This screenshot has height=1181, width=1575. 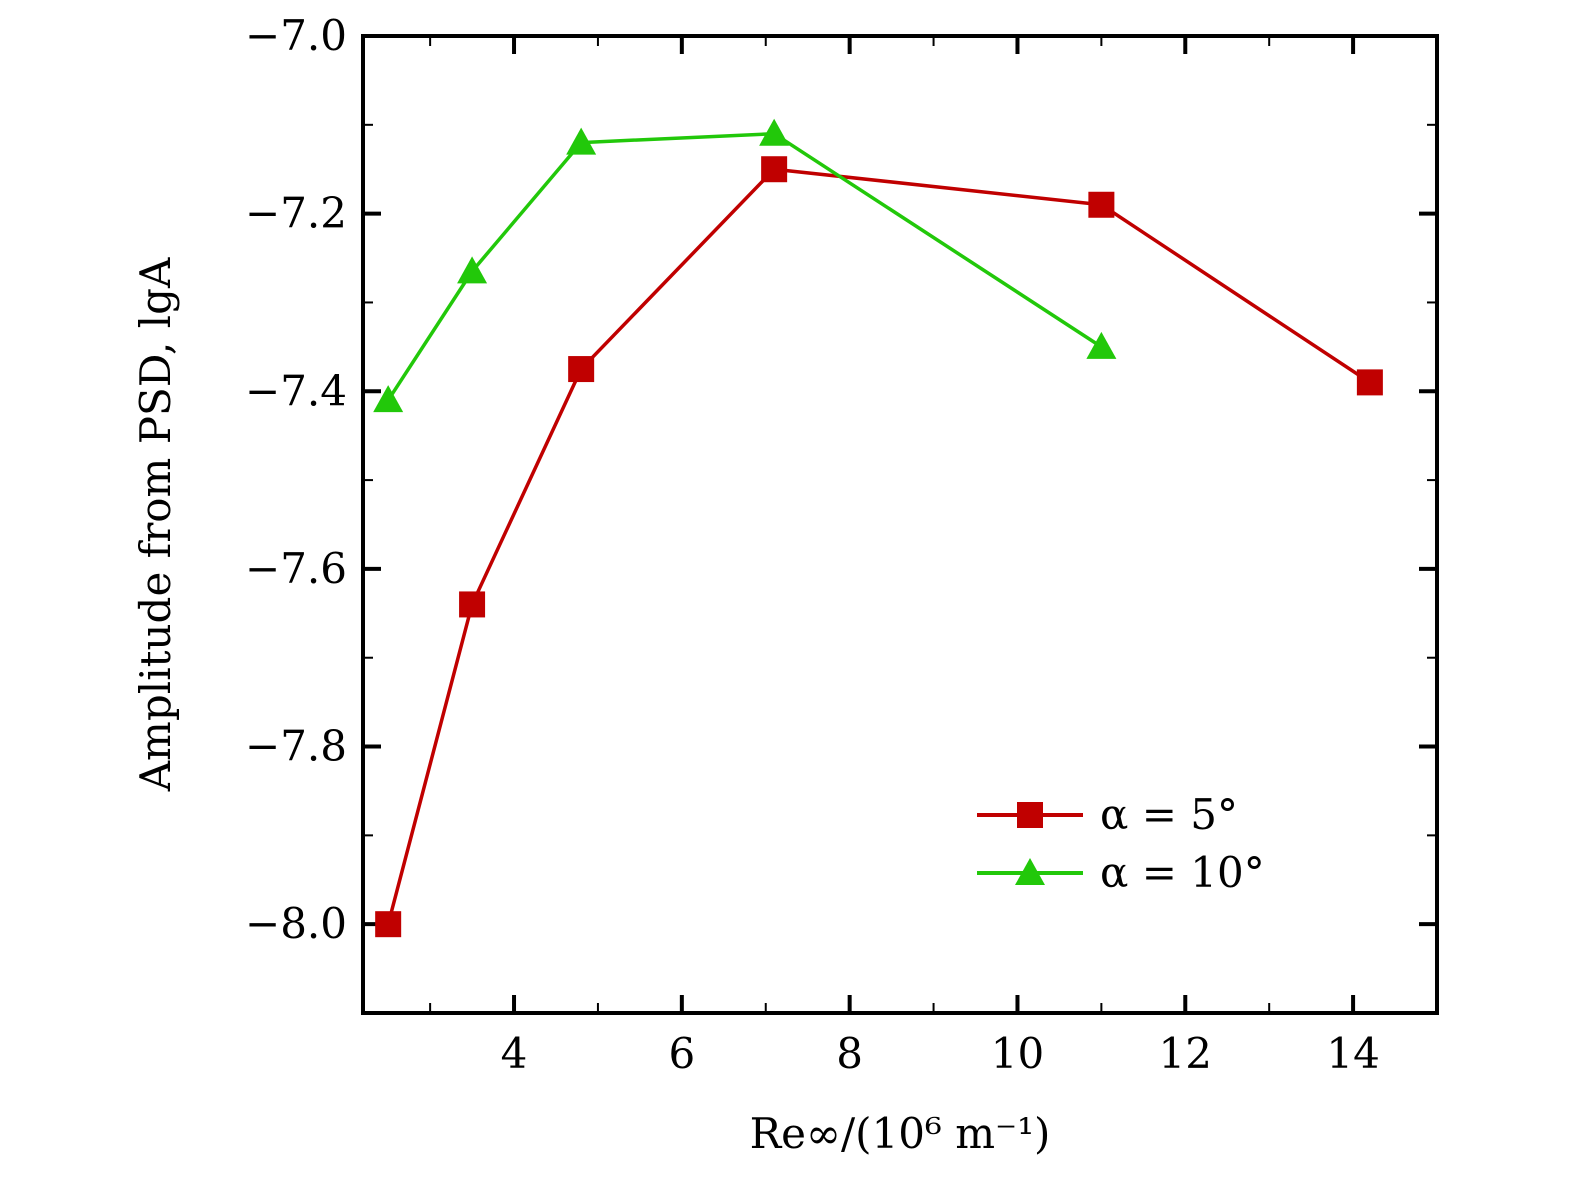 What do you see at coordinates (900, 1133) in the screenshot?
I see `x-axis-label: Re∞/(10⁶ m⁻¹)` at bounding box center [900, 1133].